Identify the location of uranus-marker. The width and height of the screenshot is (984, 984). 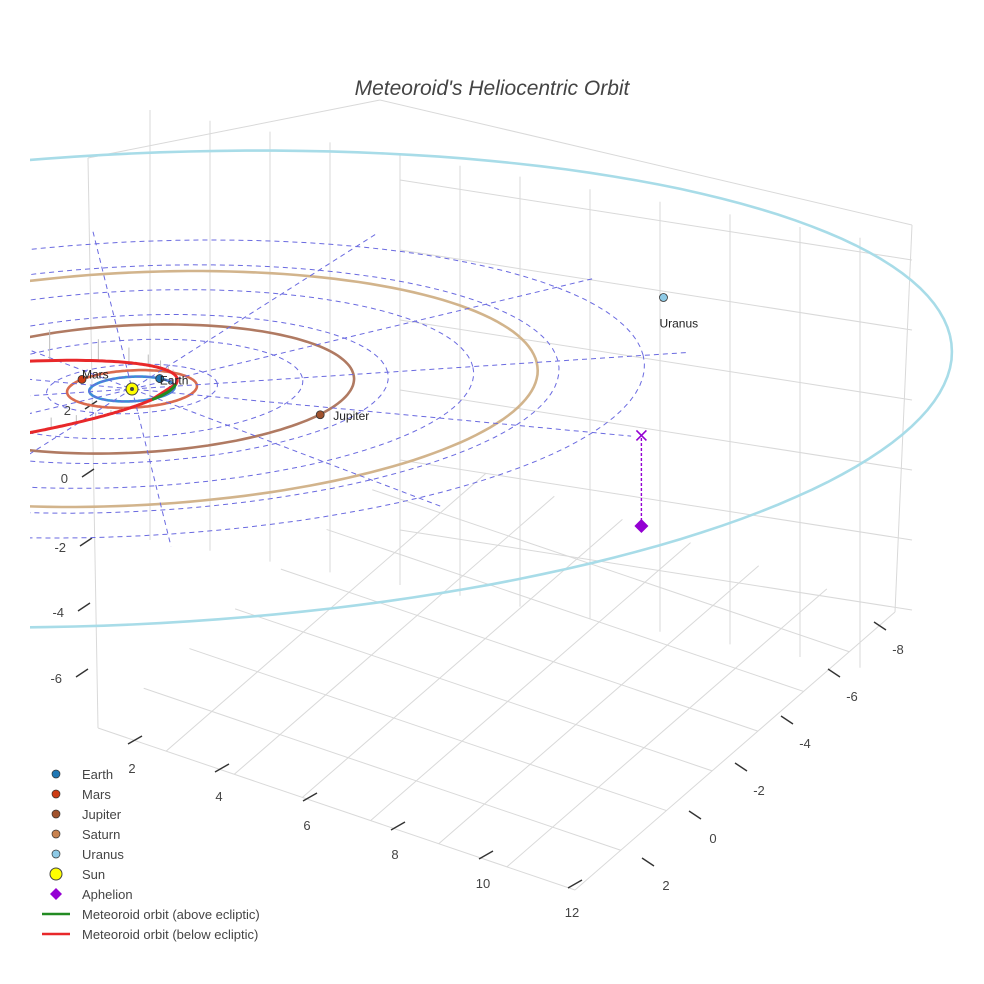
(663, 297).